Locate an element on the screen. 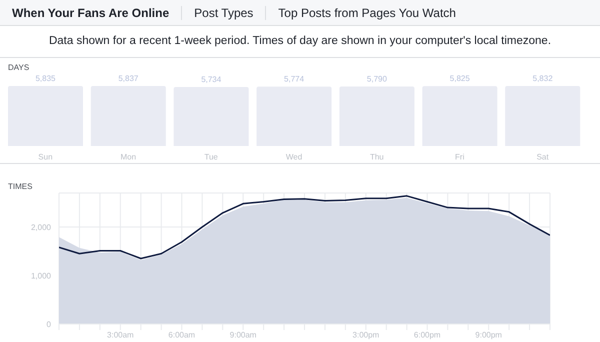 The height and width of the screenshot is (342, 600). text: Data shown for a recent 1-week period. Times of day are shown in your computer's local timezone. is located at coordinates (300, 42).